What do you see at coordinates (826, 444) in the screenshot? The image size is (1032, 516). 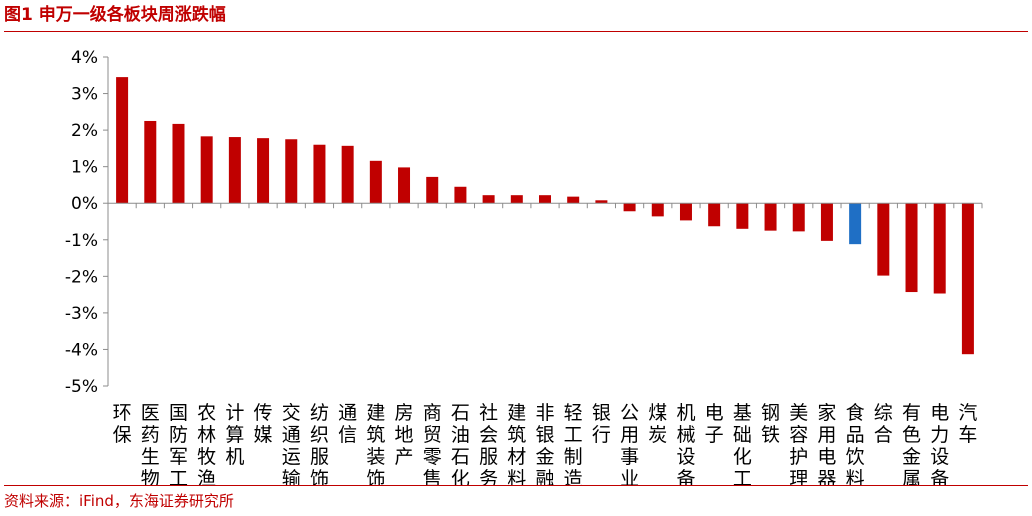 I see `x-tick-label: 家用电器` at bounding box center [826, 444].